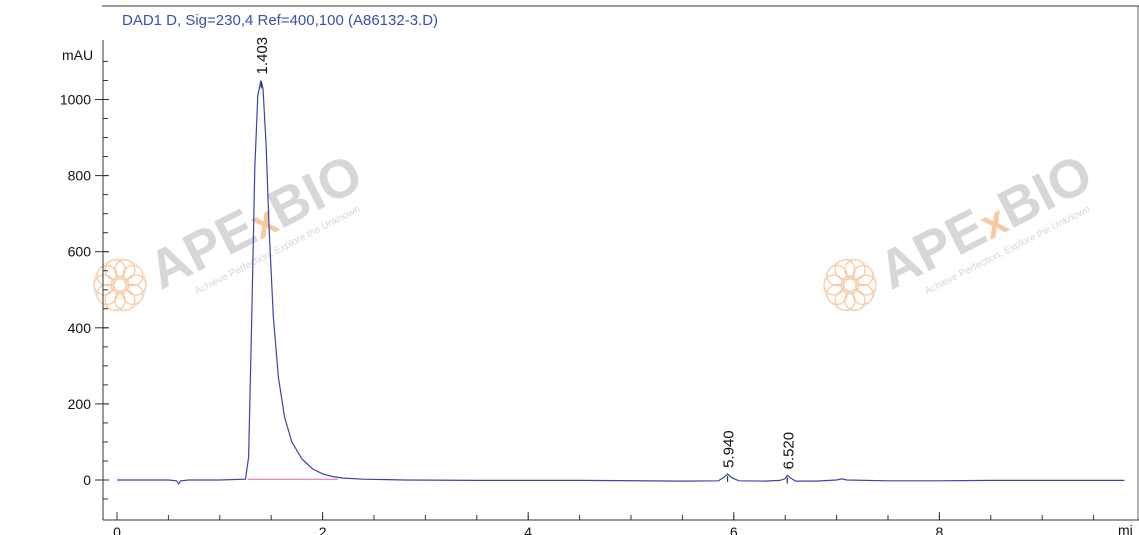  What do you see at coordinates (1125, 528) in the screenshot?
I see `x-axis-label: mi` at bounding box center [1125, 528].